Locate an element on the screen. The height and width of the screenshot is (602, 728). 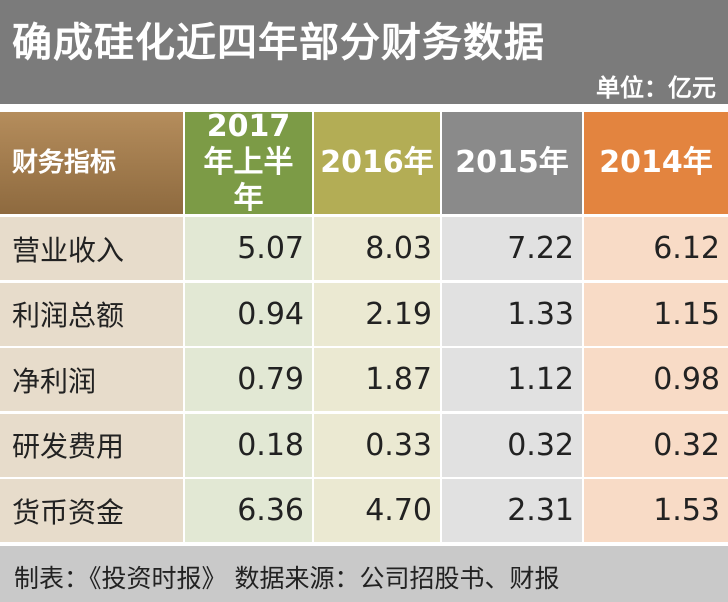
cell-value: 6.36 is located at coordinates (248, 510).